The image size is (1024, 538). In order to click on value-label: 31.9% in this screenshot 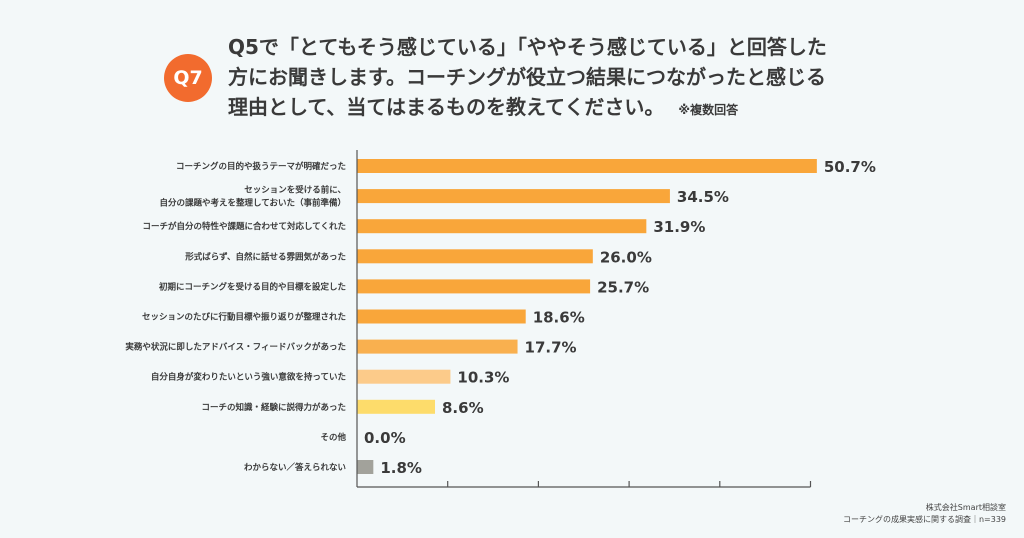, I will do `click(679, 227)`.